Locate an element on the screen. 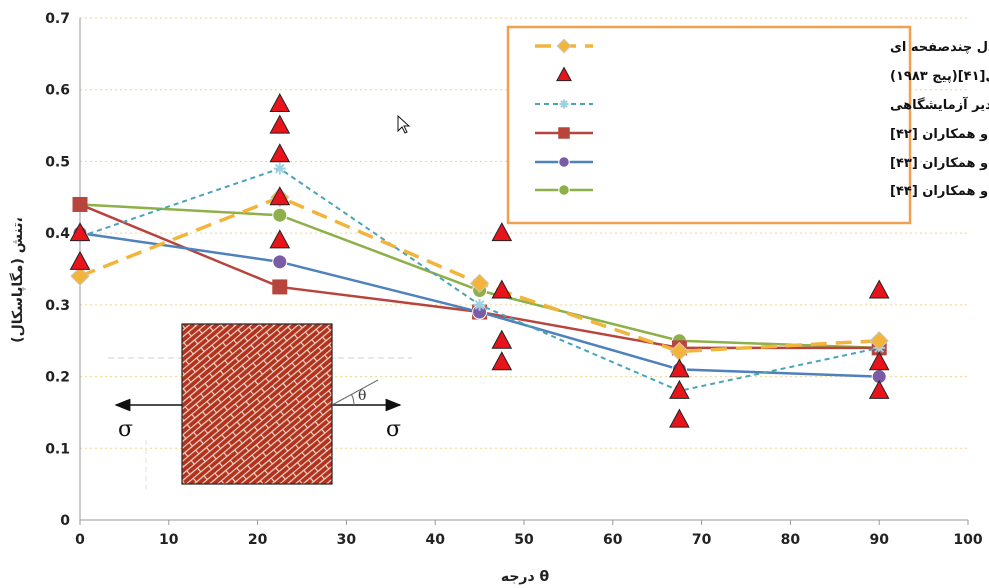  y-tick-label: 0.5 is located at coordinates (57, 162).